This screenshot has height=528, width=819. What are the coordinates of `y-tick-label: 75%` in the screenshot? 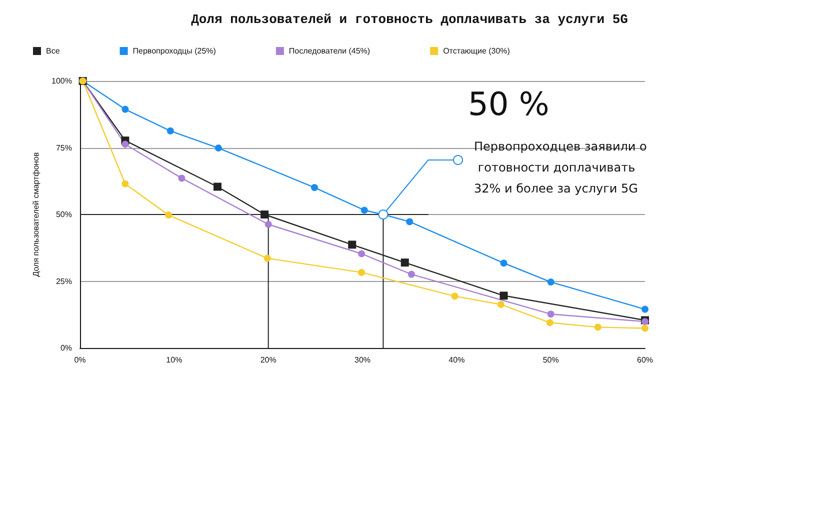 It's located at (64, 147).